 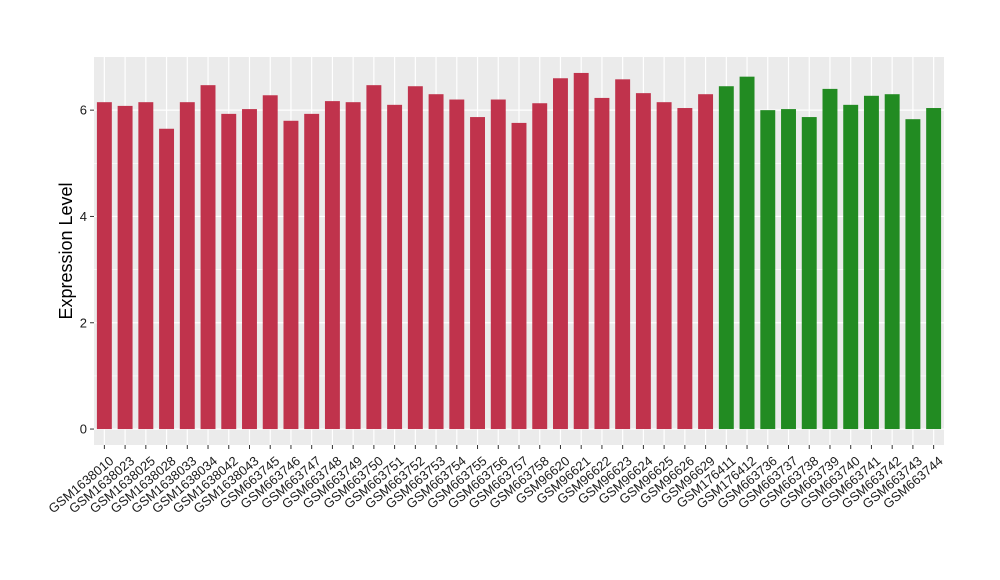 What do you see at coordinates (83, 322) in the screenshot?
I see `y-tick-label: 2` at bounding box center [83, 322].